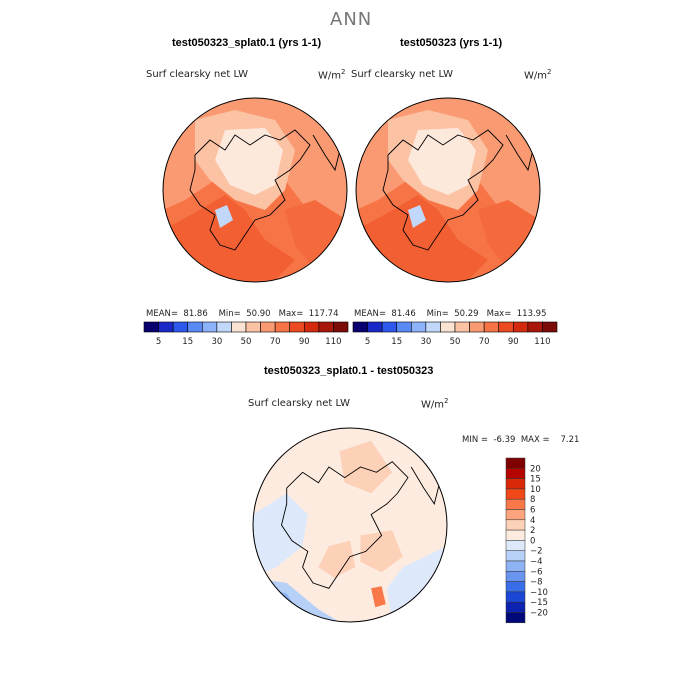 This screenshot has height=700, width=700. I want to click on panel2-mean-label: MEAN=, so click(370, 314).